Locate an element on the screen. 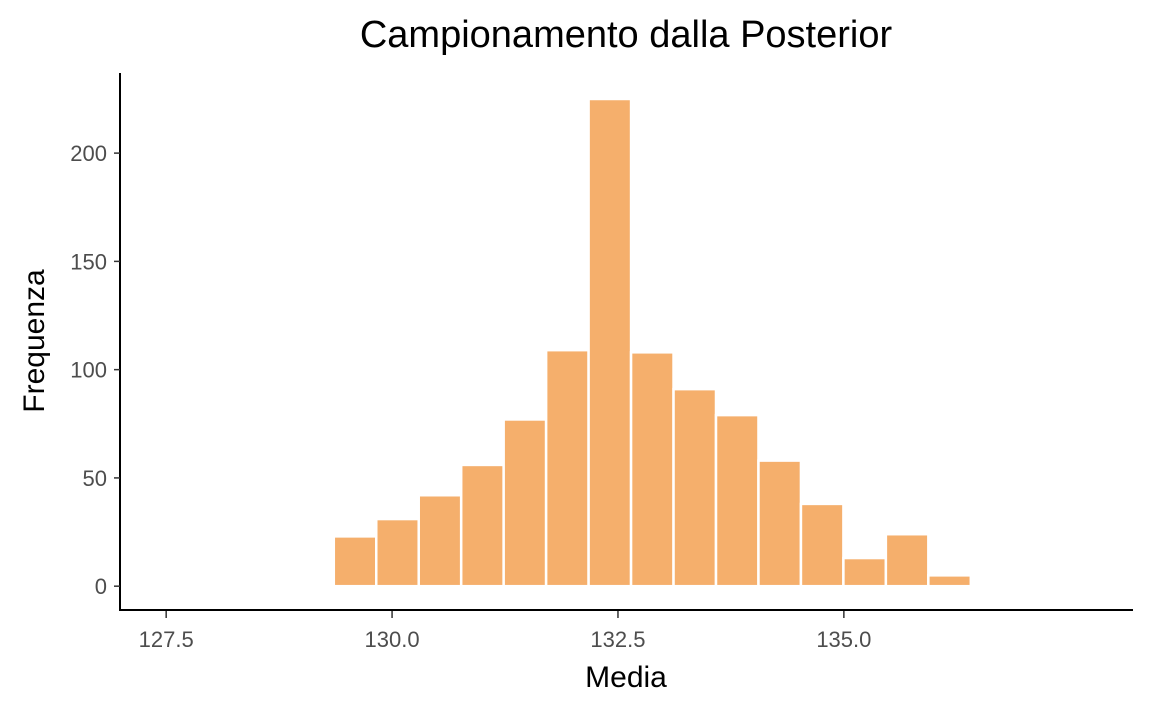 This screenshot has width=1152, height=711. y-tick-label-4: 200 is located at coordinates (88, 153).